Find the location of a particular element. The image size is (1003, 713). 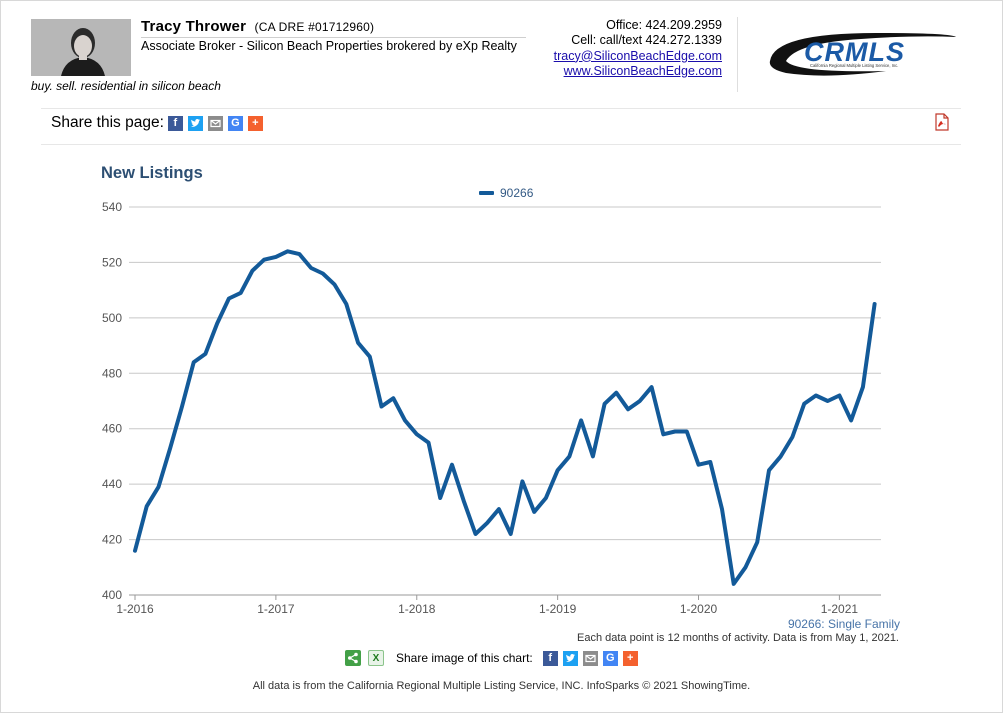

chart-legend: 90266 is located at coordinates (506, 193).